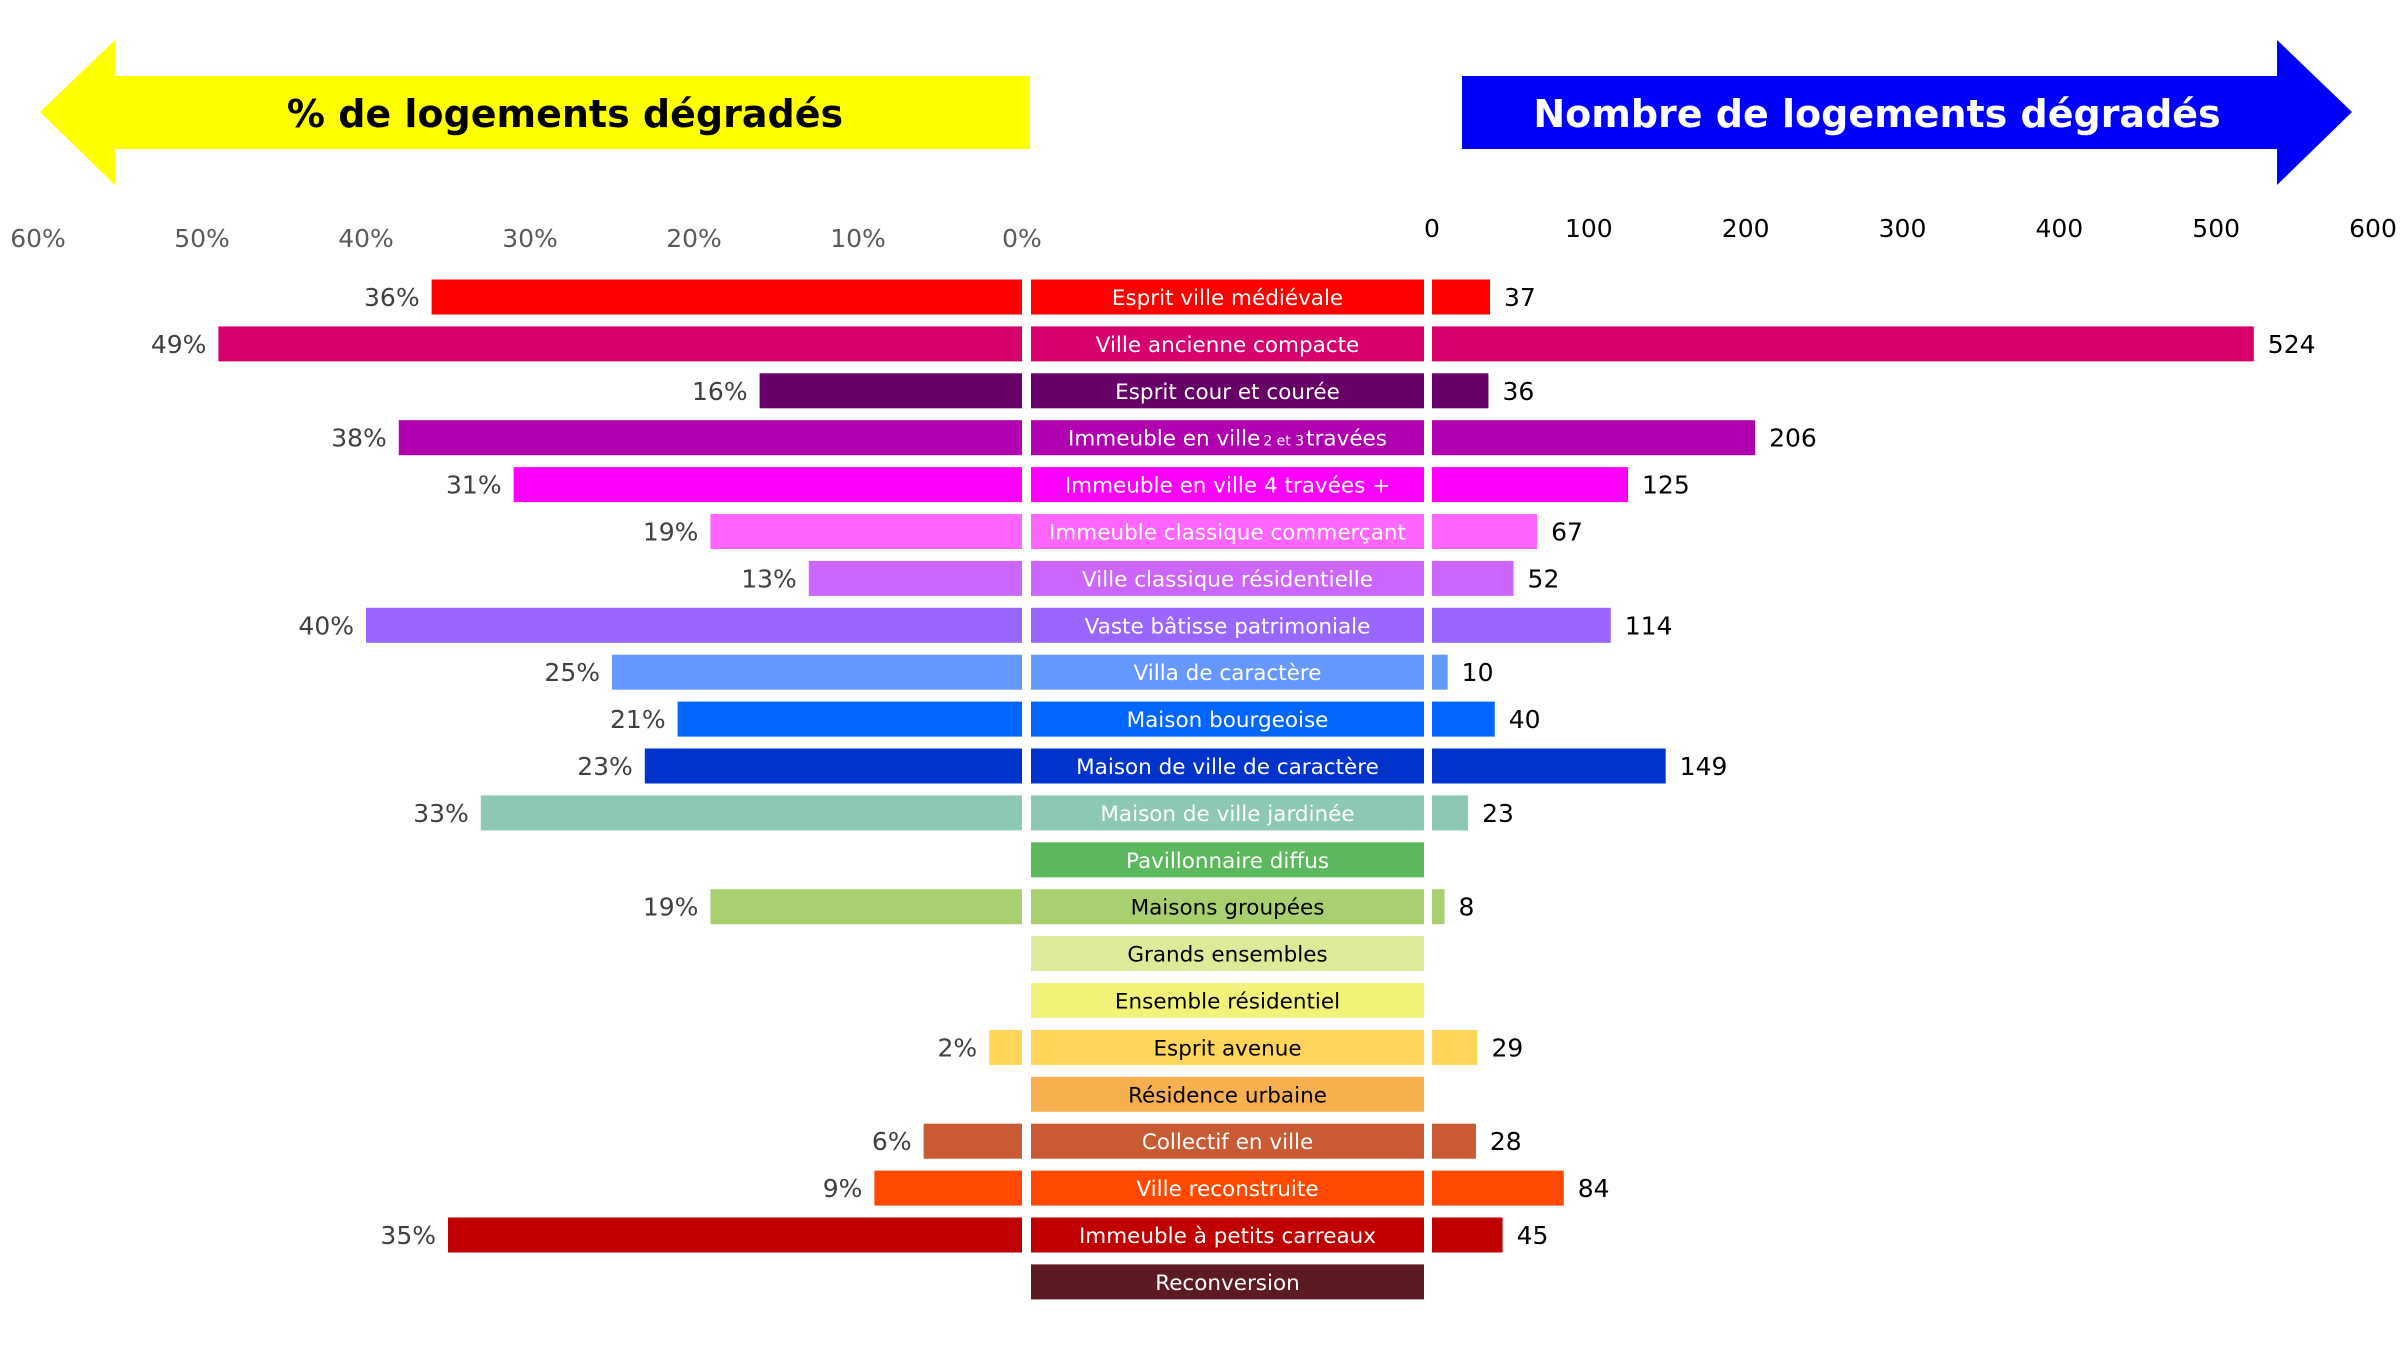  I want to click on right-axis-tick-label: 200, so click(1746, 228).